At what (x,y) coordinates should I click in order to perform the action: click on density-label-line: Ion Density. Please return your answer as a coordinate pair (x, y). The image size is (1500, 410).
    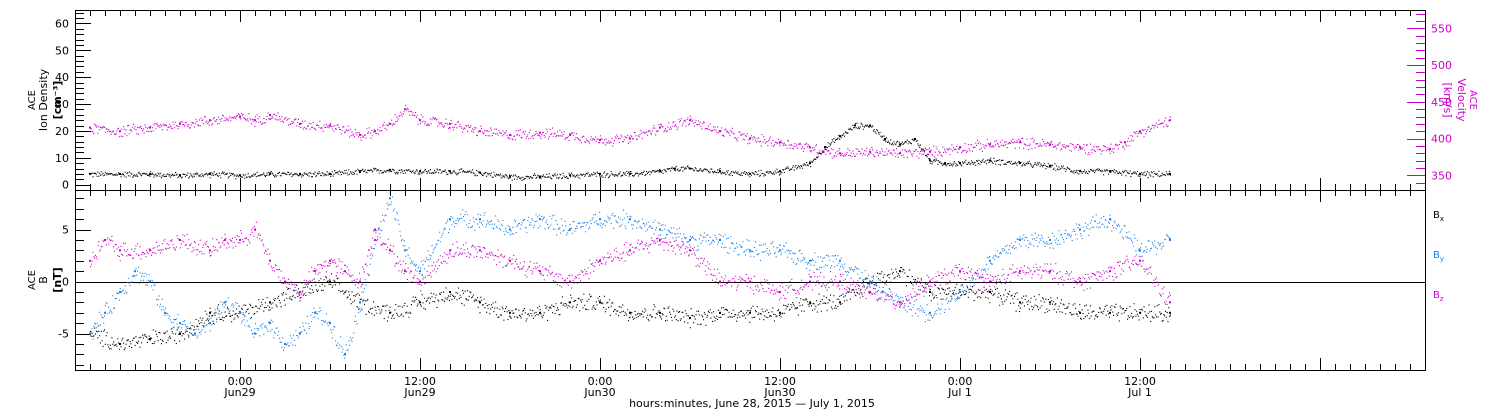
    Looking at the image, I should click on (43, 99).